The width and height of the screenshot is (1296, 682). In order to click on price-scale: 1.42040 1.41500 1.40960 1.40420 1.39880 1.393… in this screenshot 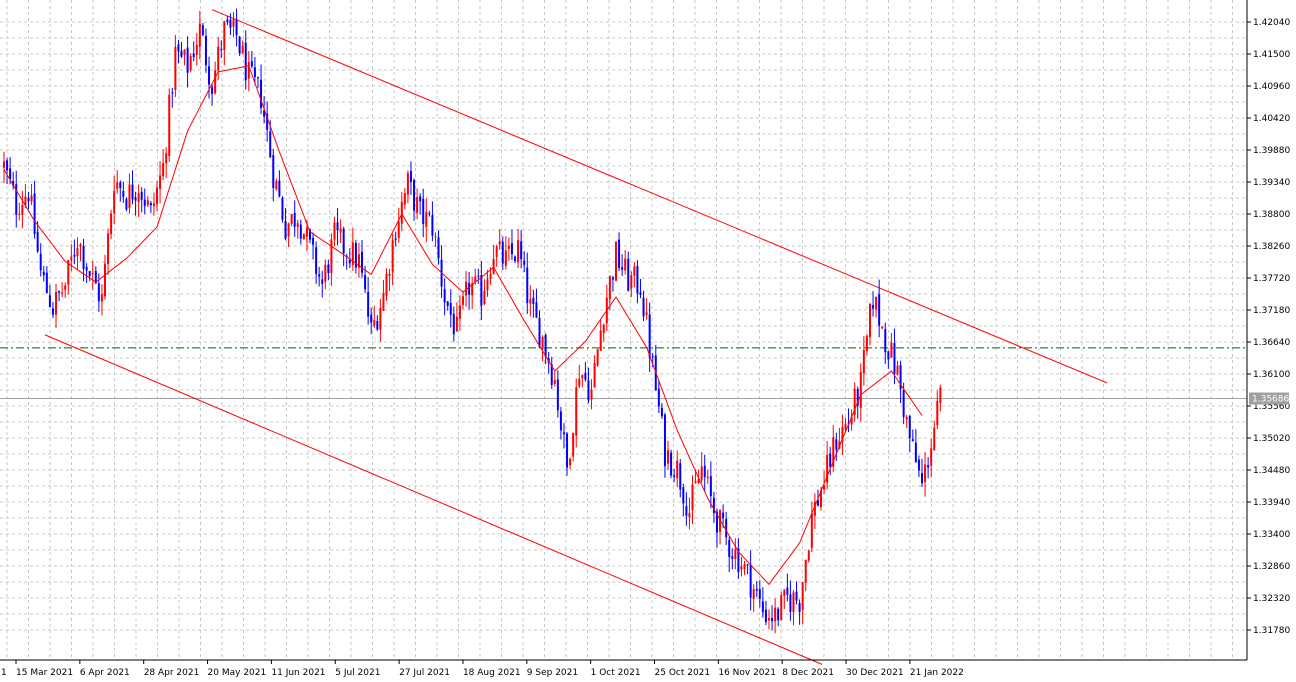, I will do `click(1268, 327)`.